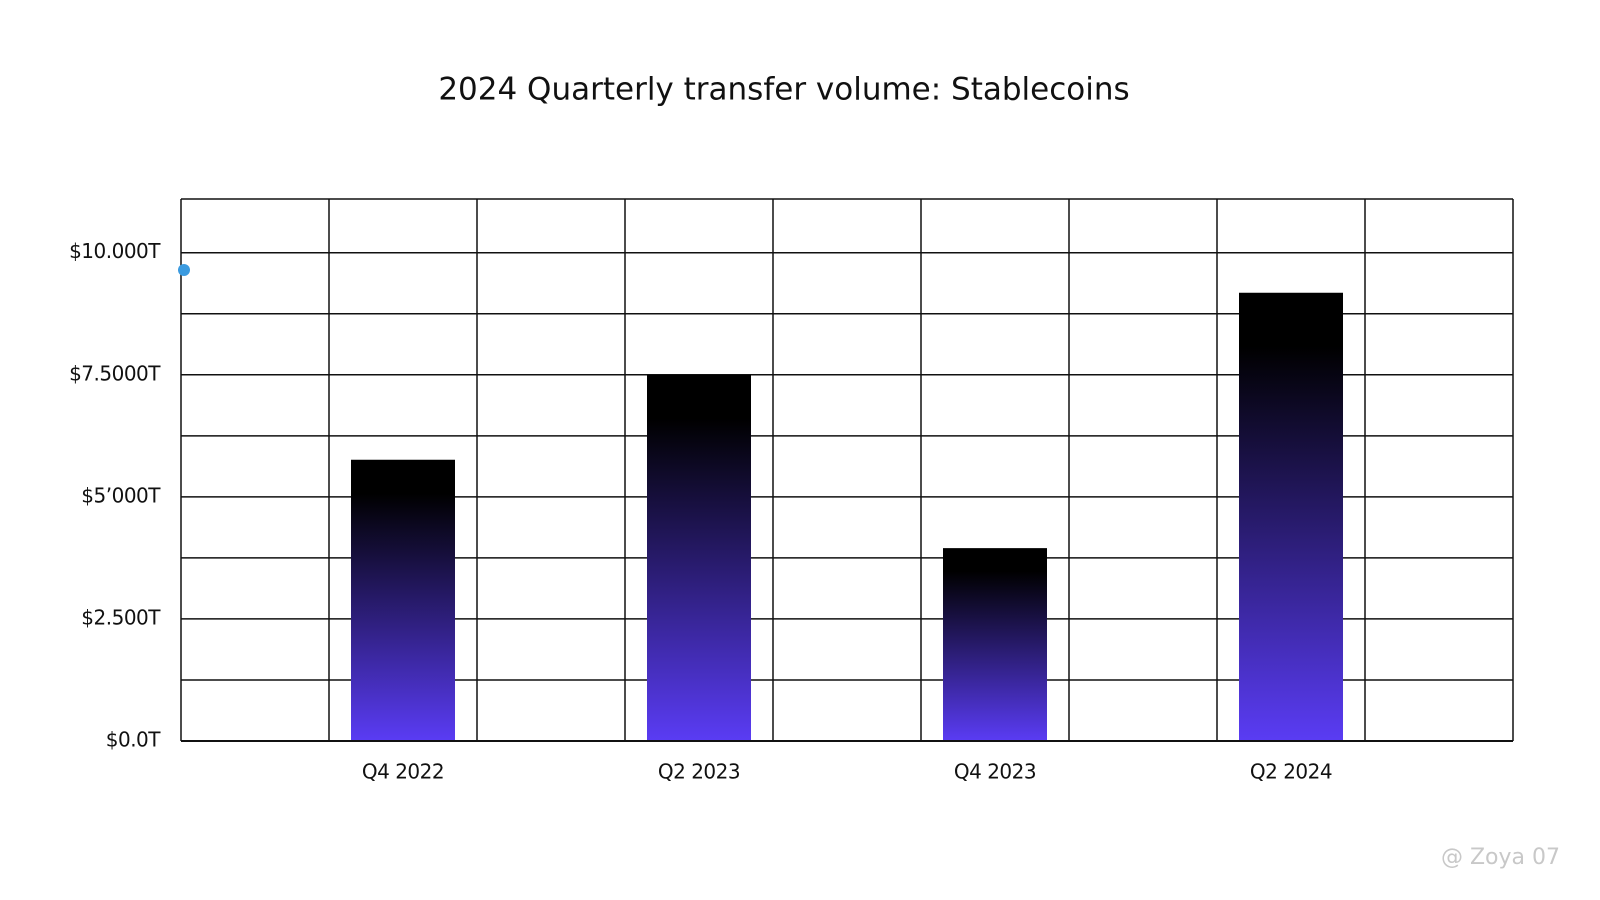 The height and width of the screenshot is (900, 1600). What do you see at coordinates (995, 772) in the screenshot?
I see `x-tick-label: Q4 2023` at bounding box center [995, 772].